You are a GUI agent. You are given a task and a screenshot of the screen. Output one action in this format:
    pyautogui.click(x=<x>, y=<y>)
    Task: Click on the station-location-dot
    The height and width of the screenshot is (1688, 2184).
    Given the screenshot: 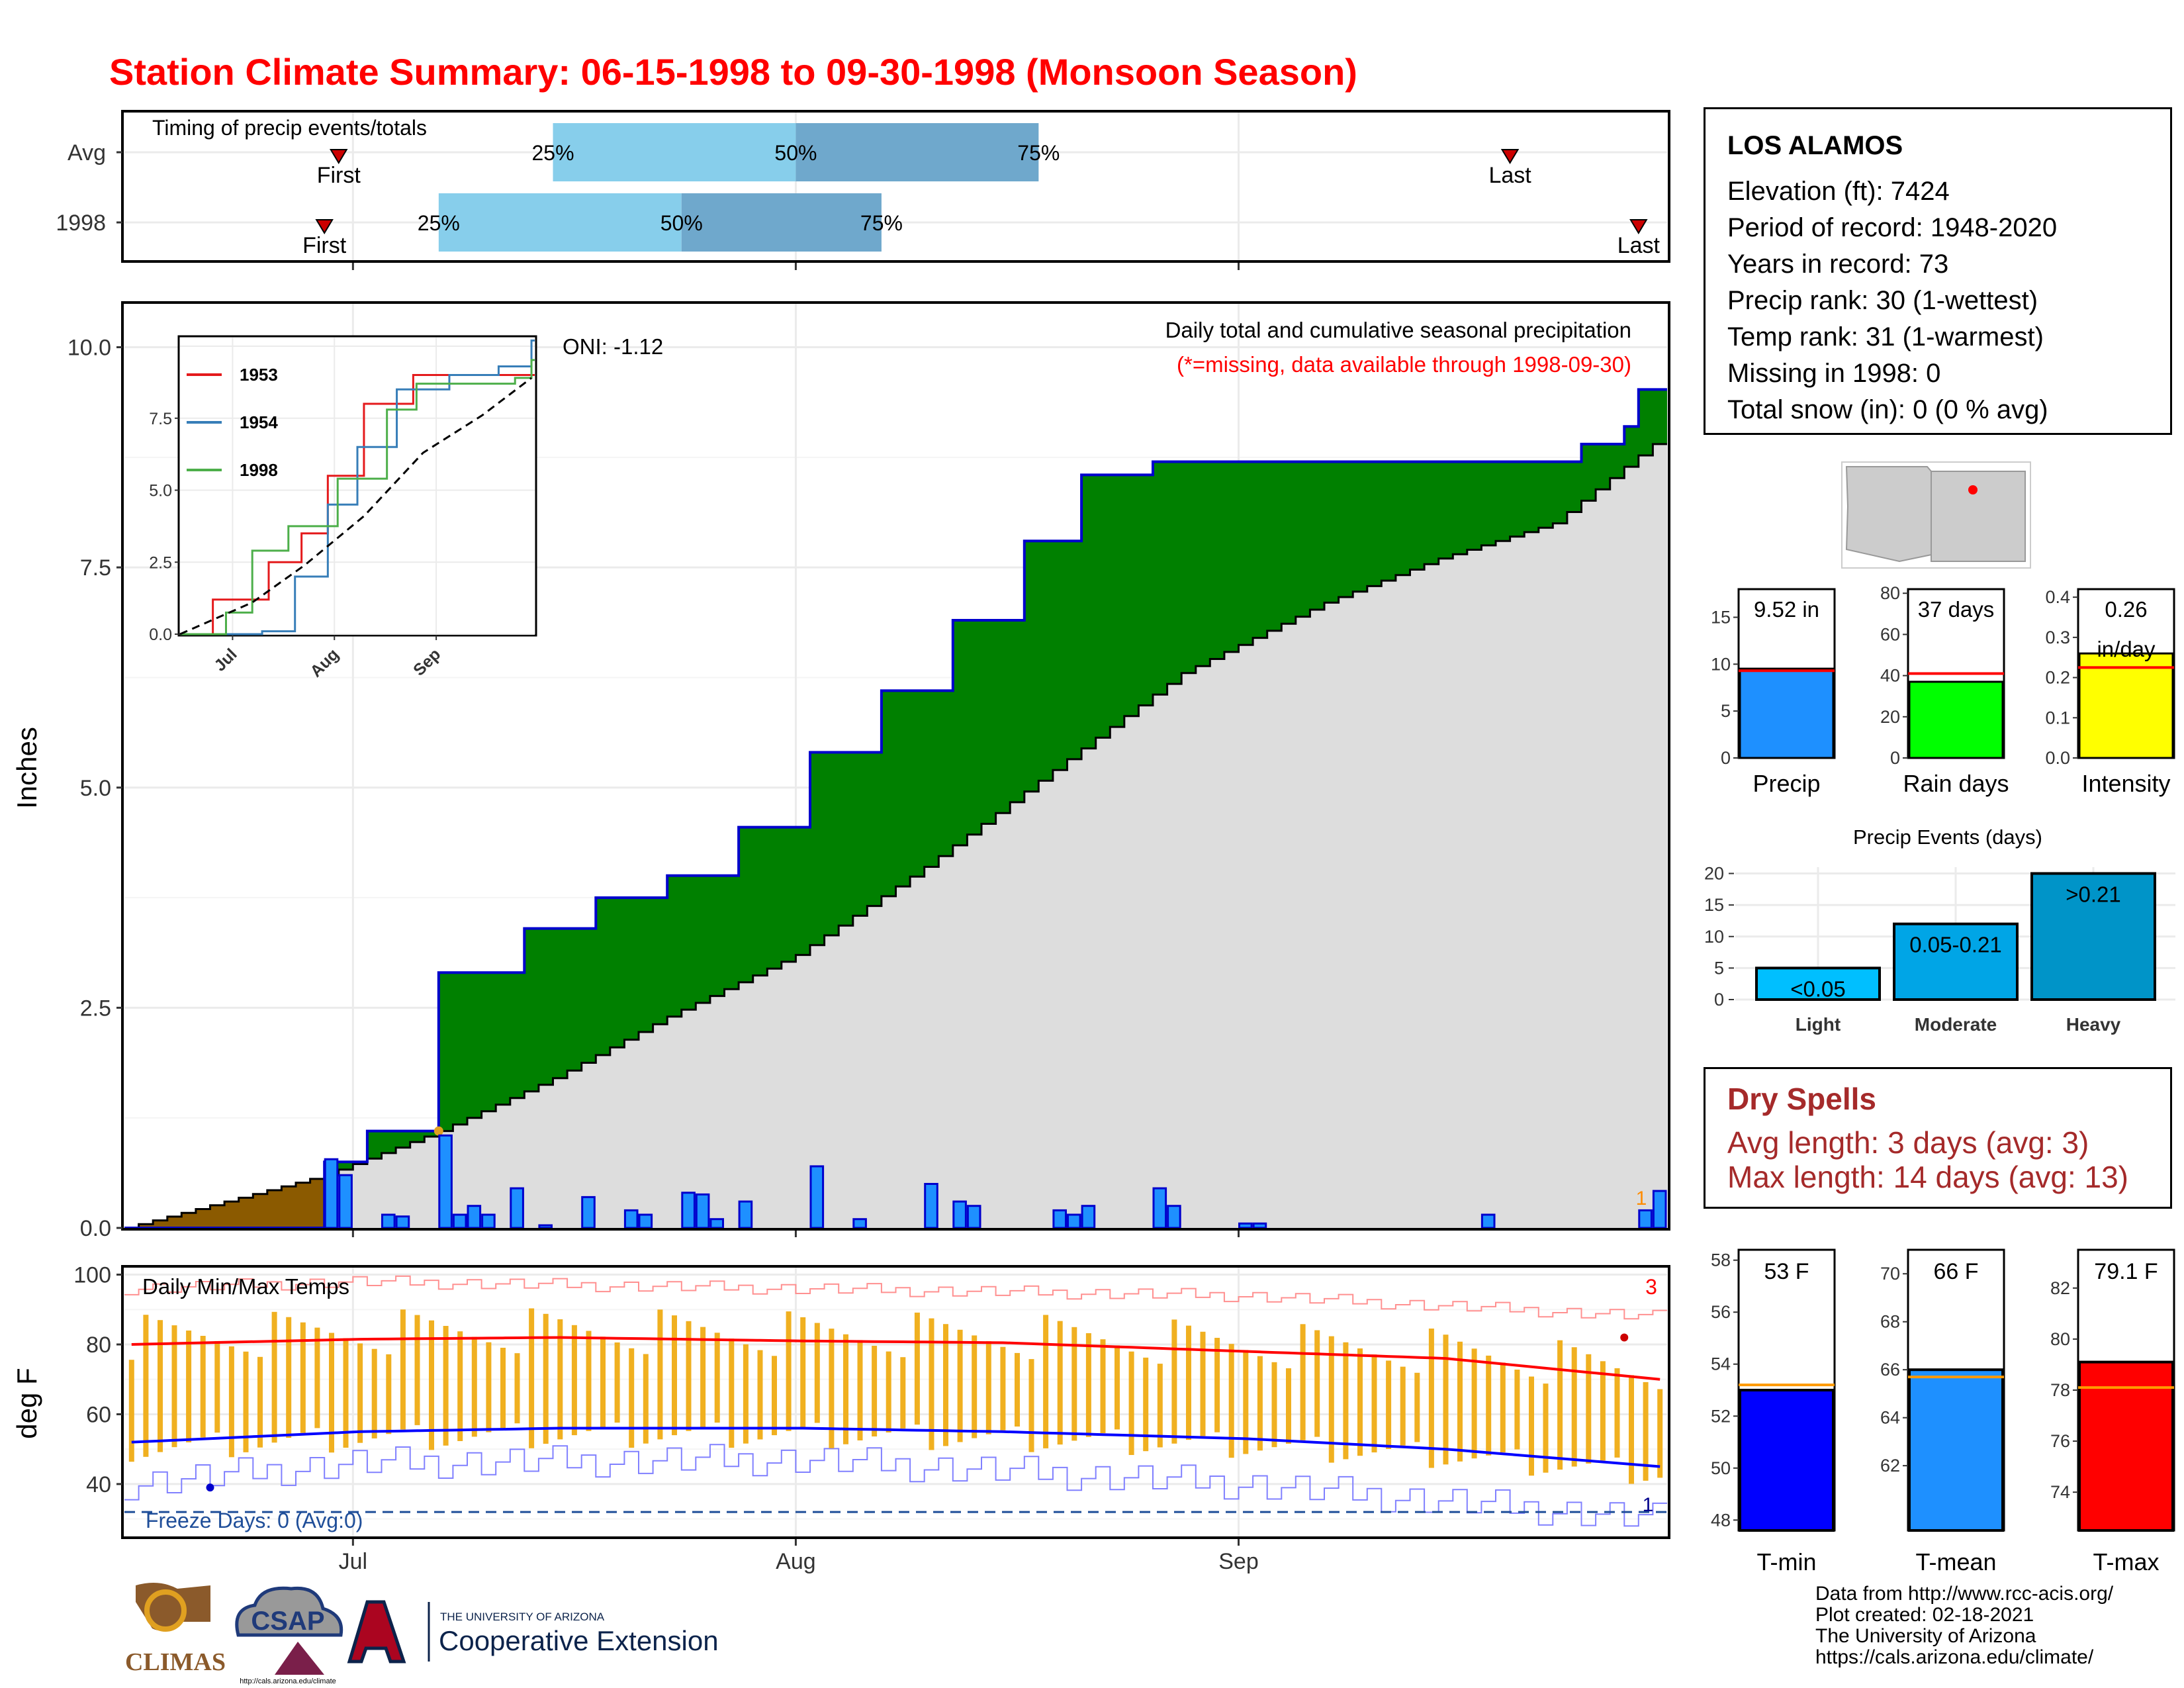 What is the action you would take?
    pyautogui.click(x=1973, y=489)
    